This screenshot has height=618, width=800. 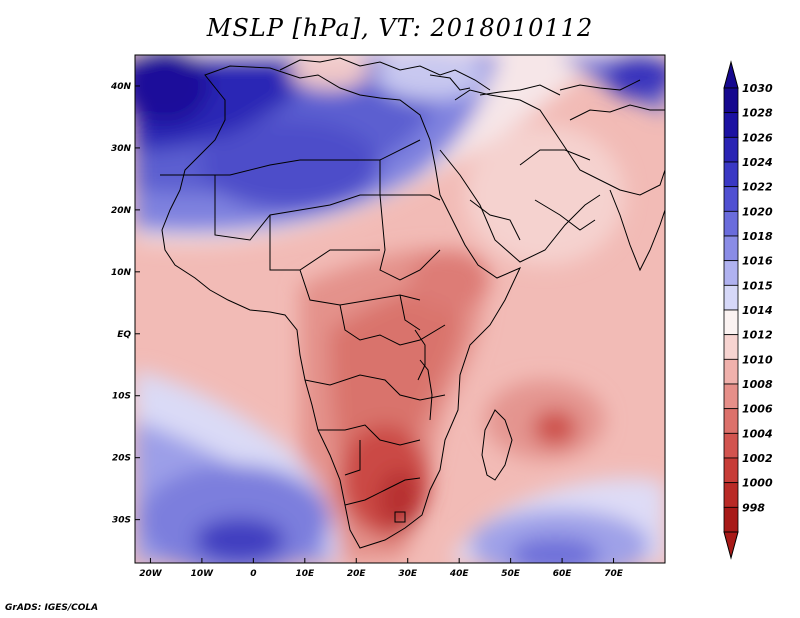 I want to click on colorbar-label: 1024, so click(x=757, y=162).